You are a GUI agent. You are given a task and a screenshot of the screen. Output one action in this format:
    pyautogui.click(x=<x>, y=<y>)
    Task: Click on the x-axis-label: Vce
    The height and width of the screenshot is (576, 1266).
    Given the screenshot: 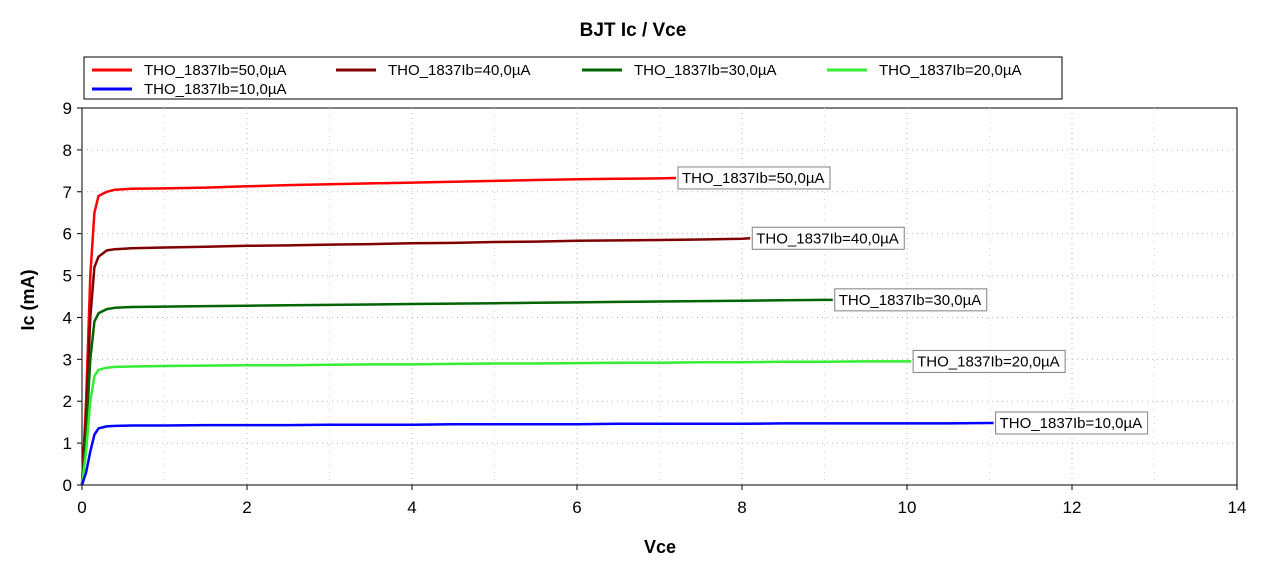 What is the action you would take?
    pyautogui.click(x=660, y=547)
    